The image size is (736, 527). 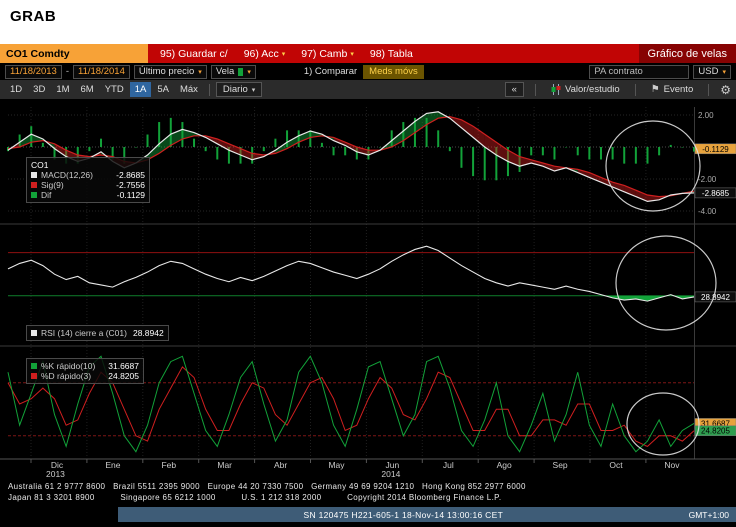 I want to click on menu-item-label: 97) Camb, so click(x=324, y=53).